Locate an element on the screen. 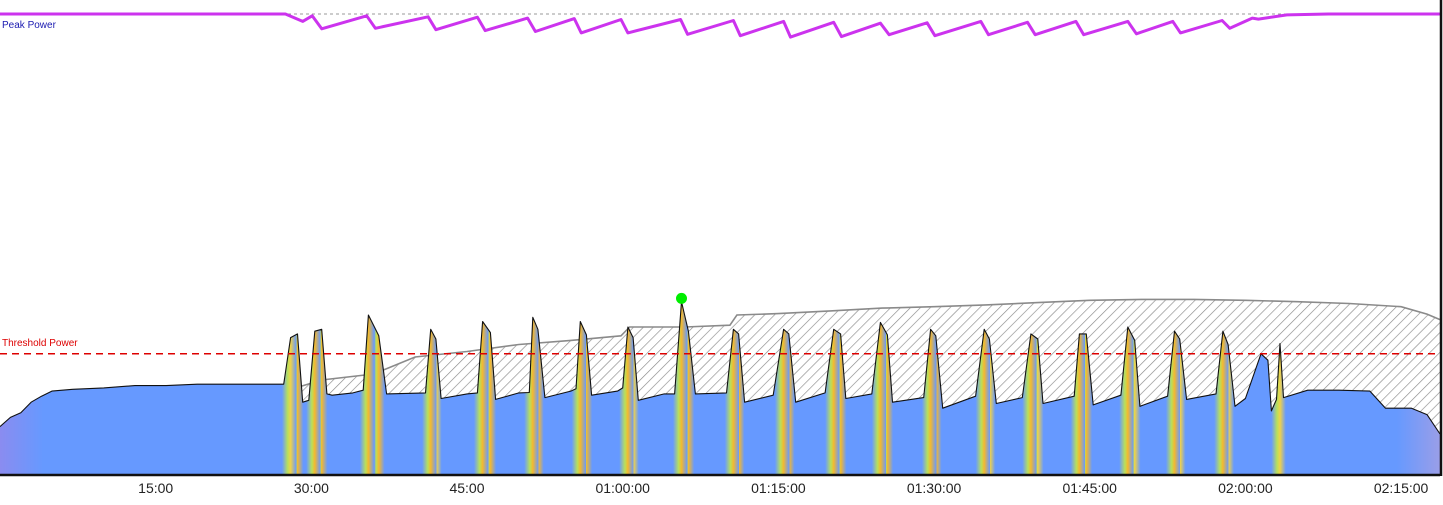 The image size is (1443, 505). highlight-point is located at coordinates (681, 298).